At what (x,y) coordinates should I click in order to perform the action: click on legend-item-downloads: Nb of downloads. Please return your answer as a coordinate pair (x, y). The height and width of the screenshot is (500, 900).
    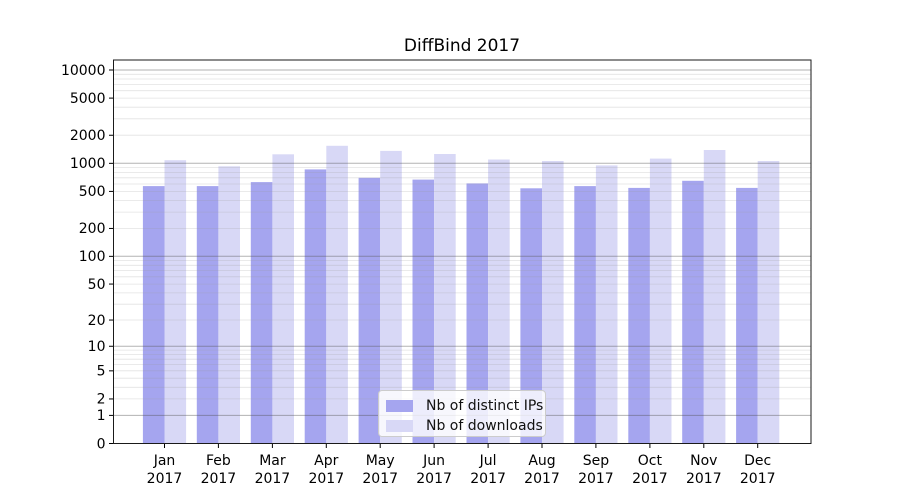
    Looking at the image, I should click on (464, 426).